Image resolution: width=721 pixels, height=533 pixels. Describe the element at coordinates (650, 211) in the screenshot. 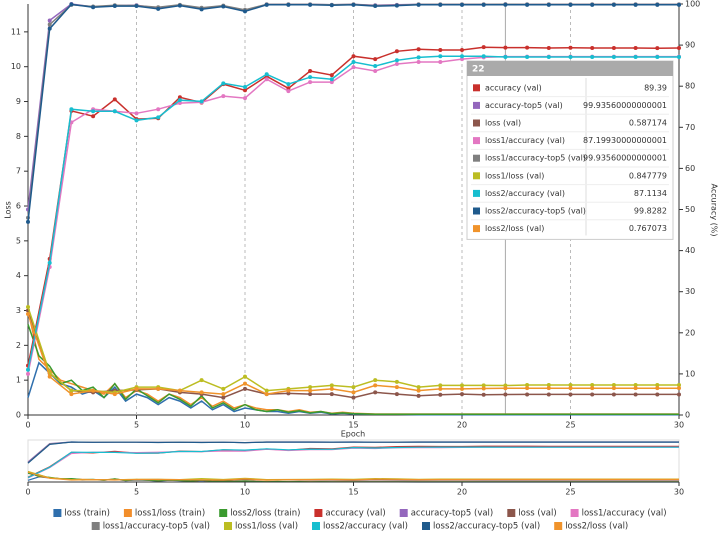

I see `tooltip-value: 99.8282` at that location.